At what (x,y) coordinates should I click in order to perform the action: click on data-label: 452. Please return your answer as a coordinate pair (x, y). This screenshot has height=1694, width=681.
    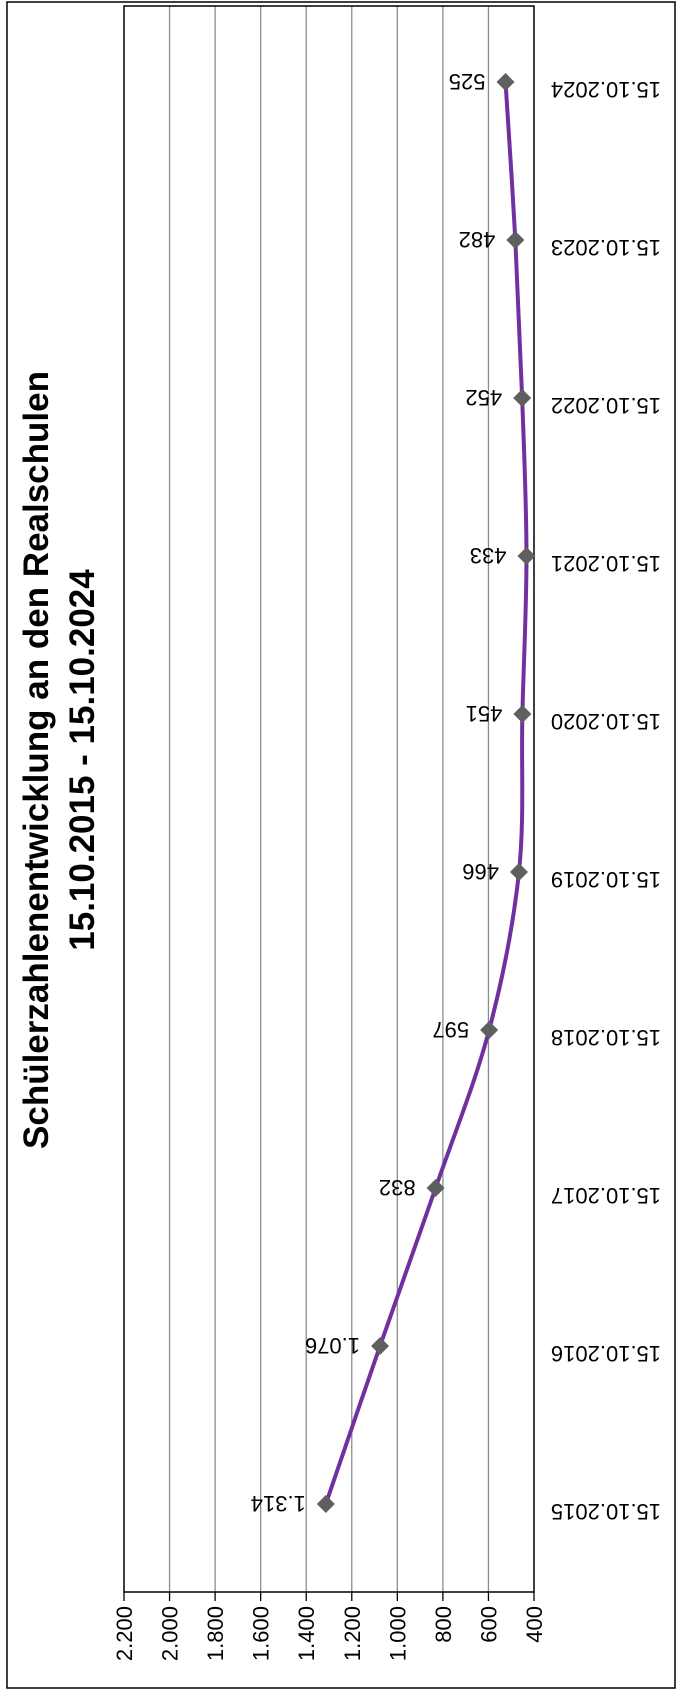
    Looking at the image, I should click on (483, 397).